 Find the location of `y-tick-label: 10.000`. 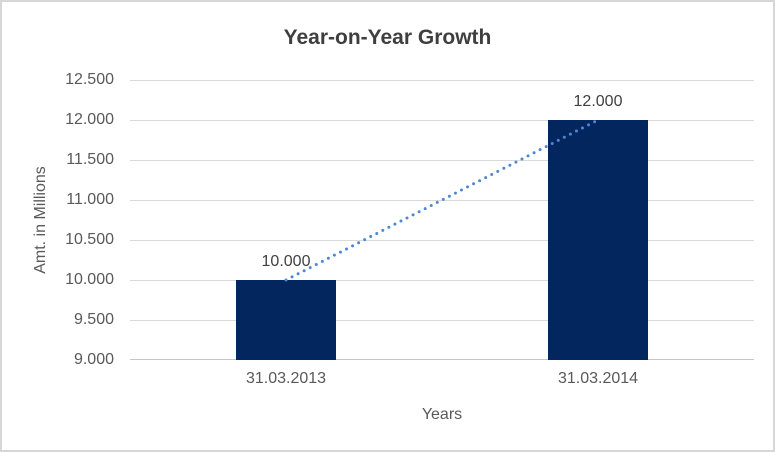

y-tick-label: 10.000 is located at coordinates (89, 279).